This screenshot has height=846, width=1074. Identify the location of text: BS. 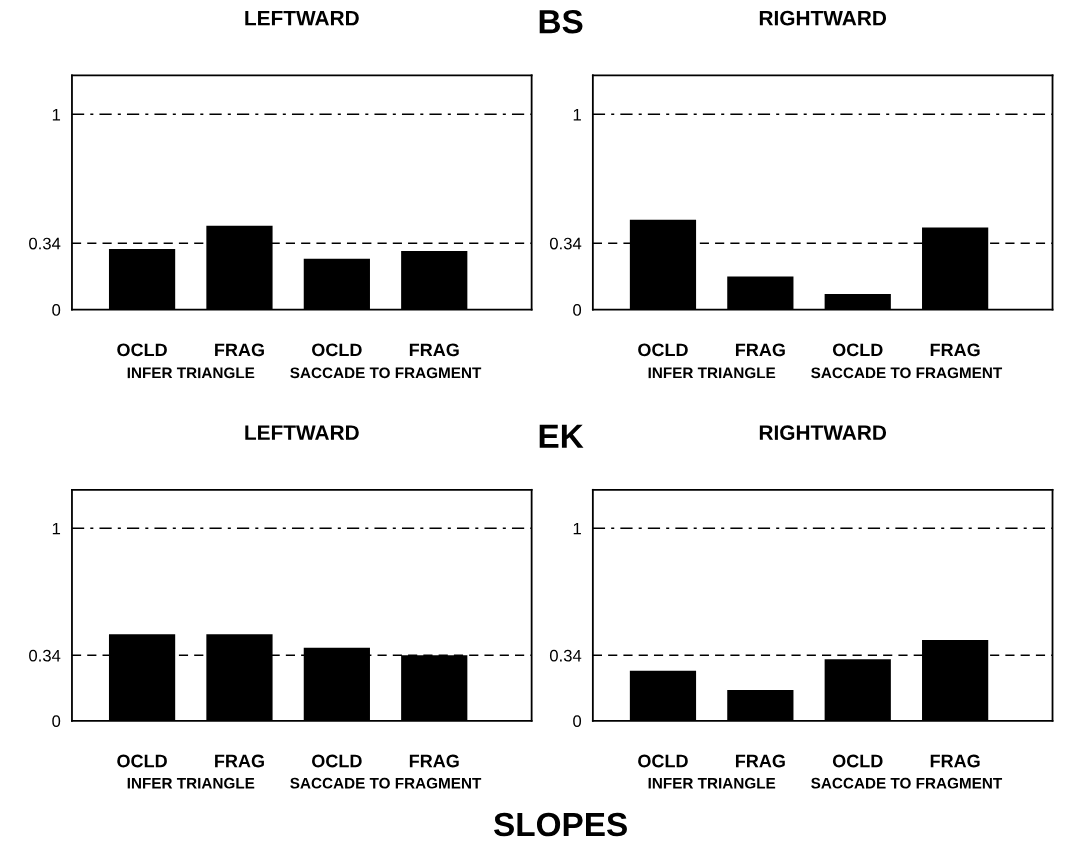
(561, 21).